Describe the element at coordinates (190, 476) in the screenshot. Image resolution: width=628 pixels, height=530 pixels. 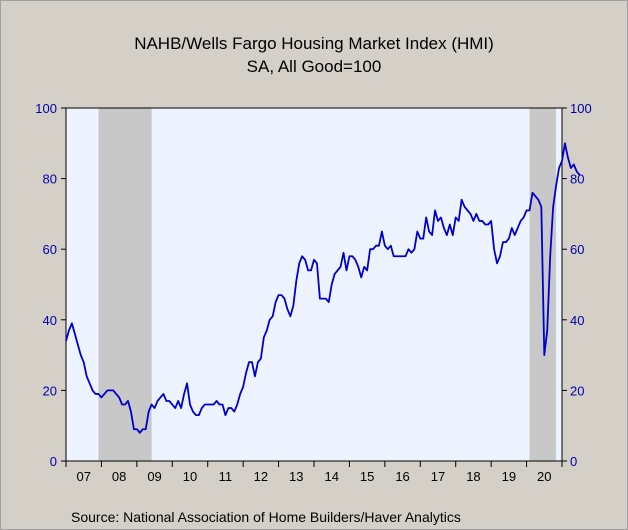
I see `x-tick-label: 10` at that location.